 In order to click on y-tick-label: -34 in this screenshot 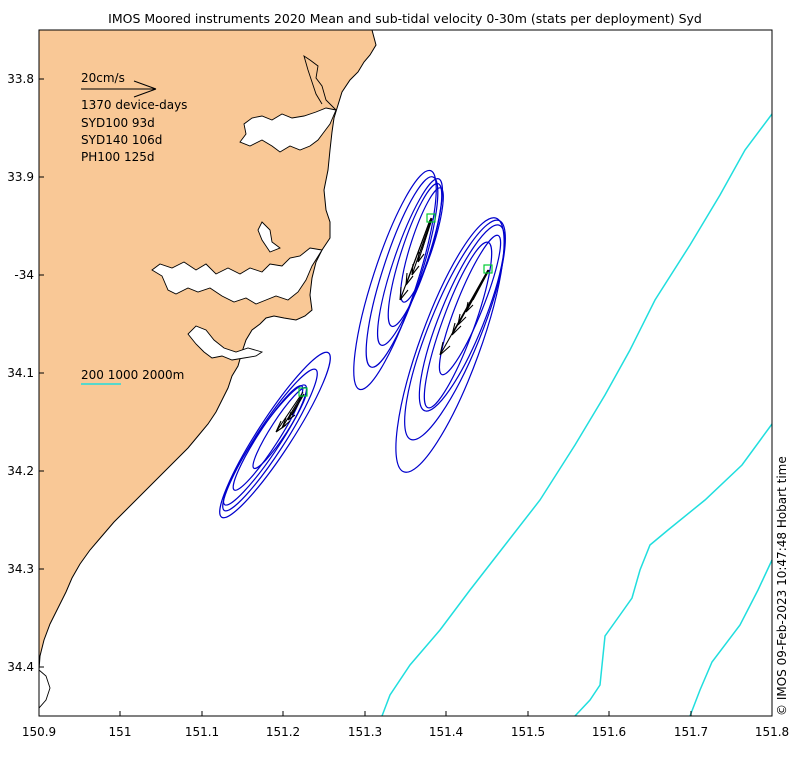, I will do `click(24, 275)`.